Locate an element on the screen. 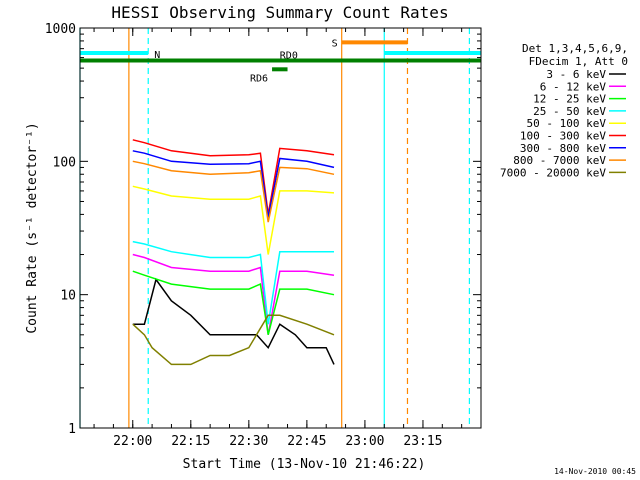  x-tick-label: 22:30 is located at coordinates (248, 441).